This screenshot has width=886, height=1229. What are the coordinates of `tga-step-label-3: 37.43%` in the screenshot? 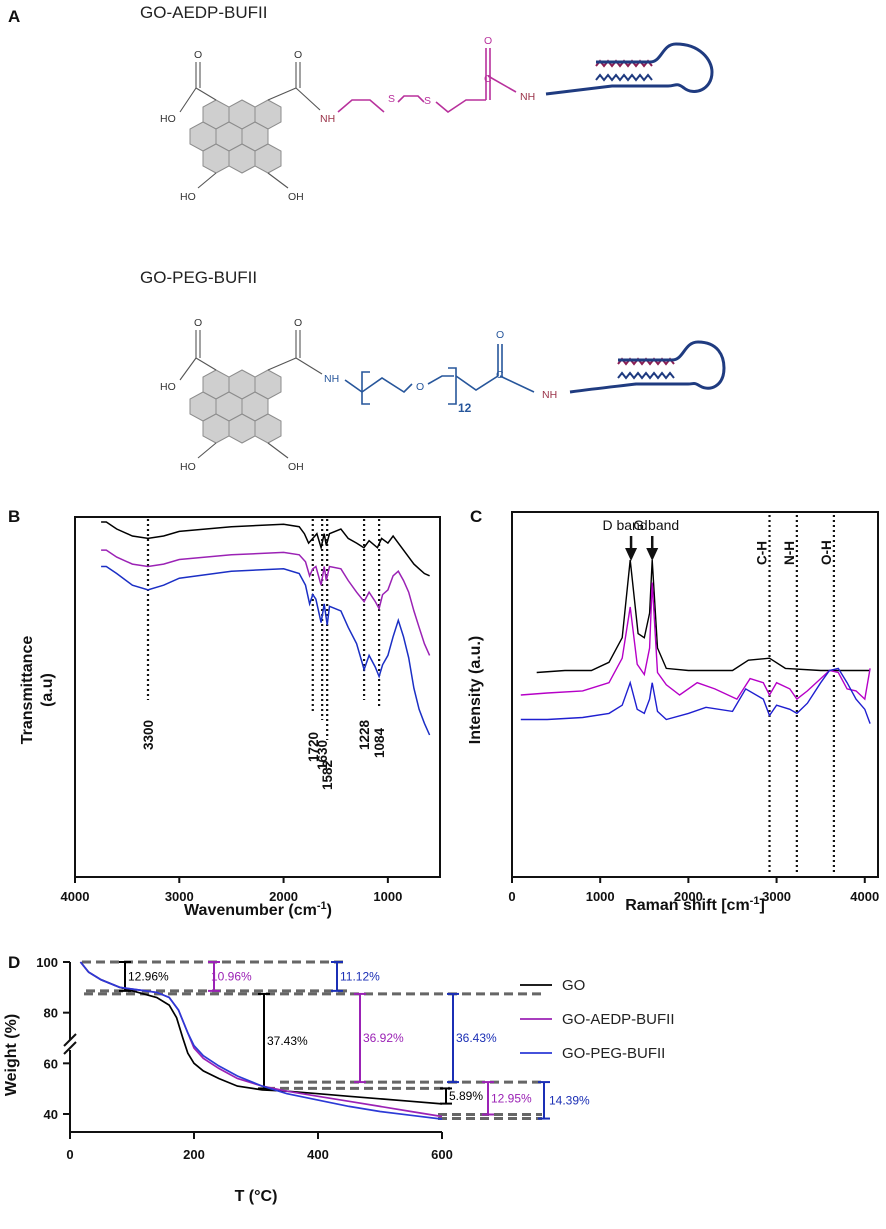 It's located at (287, 1041).